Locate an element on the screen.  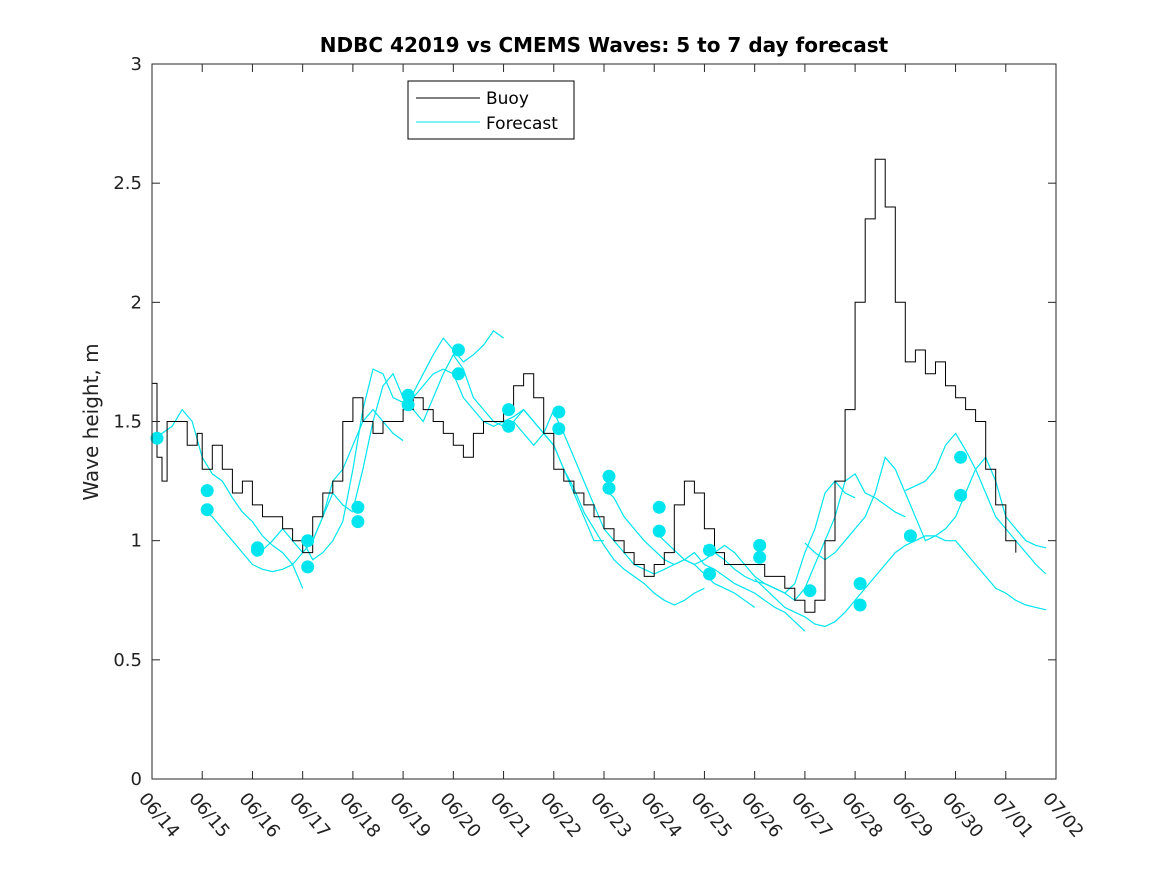
y-axis-label: Wave height, m is located at coordinates (91, 421).